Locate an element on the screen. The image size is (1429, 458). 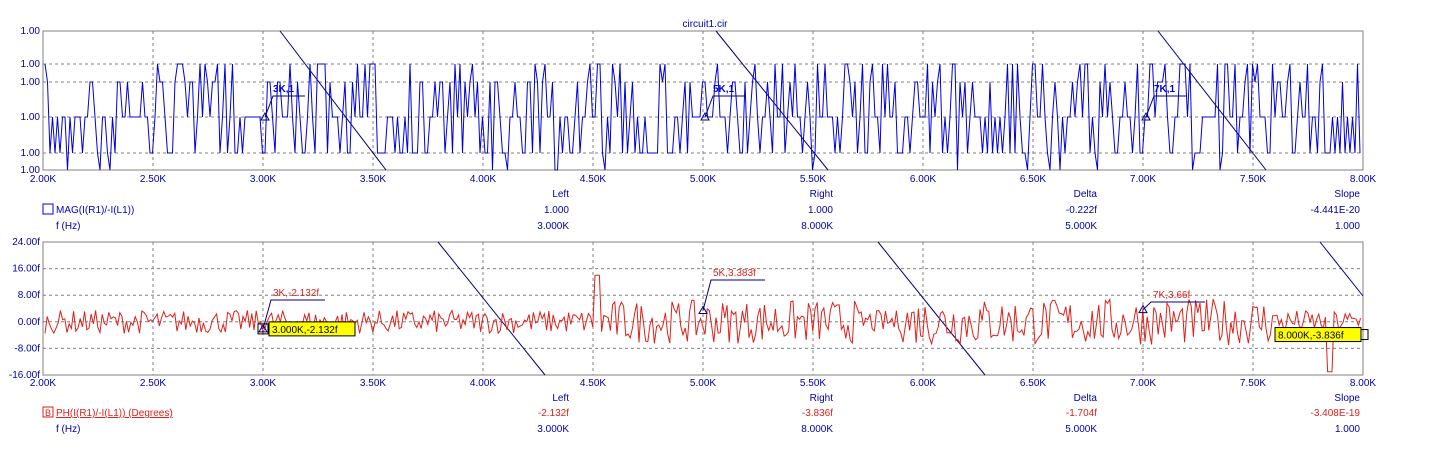
bottom-slope-value: -3.408E-19 is located at coordinates (1336, 413).